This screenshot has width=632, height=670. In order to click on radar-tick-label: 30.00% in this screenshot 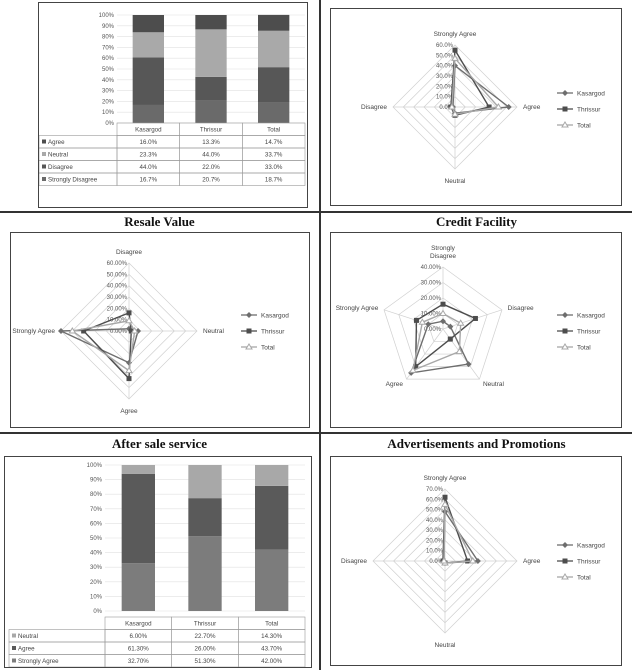, I will do `click(431, 284)`.